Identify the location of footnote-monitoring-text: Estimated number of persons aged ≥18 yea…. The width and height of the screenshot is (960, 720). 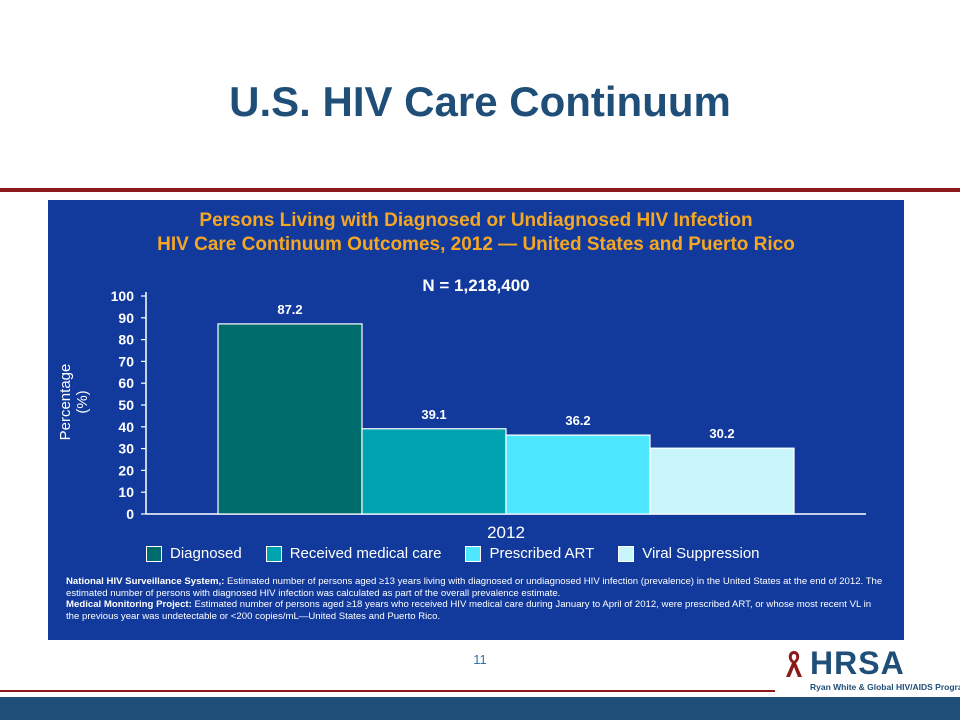
(469, 610).